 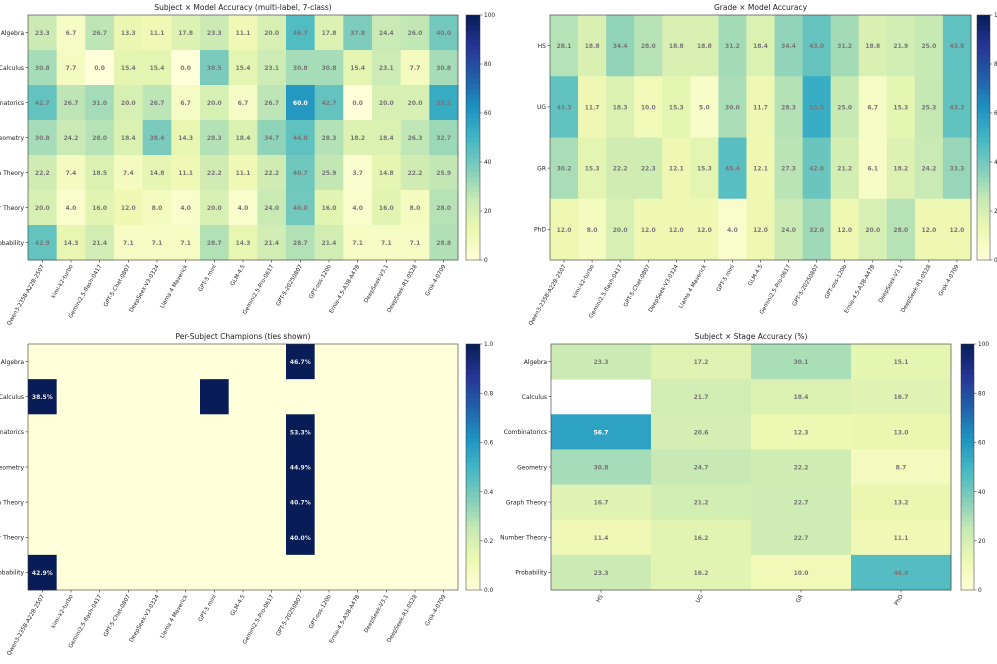 What do you see at coordinates (957, 169) in the screenshot?
I see `cell-value-label: 33.3` at bounding box center [957, 169].